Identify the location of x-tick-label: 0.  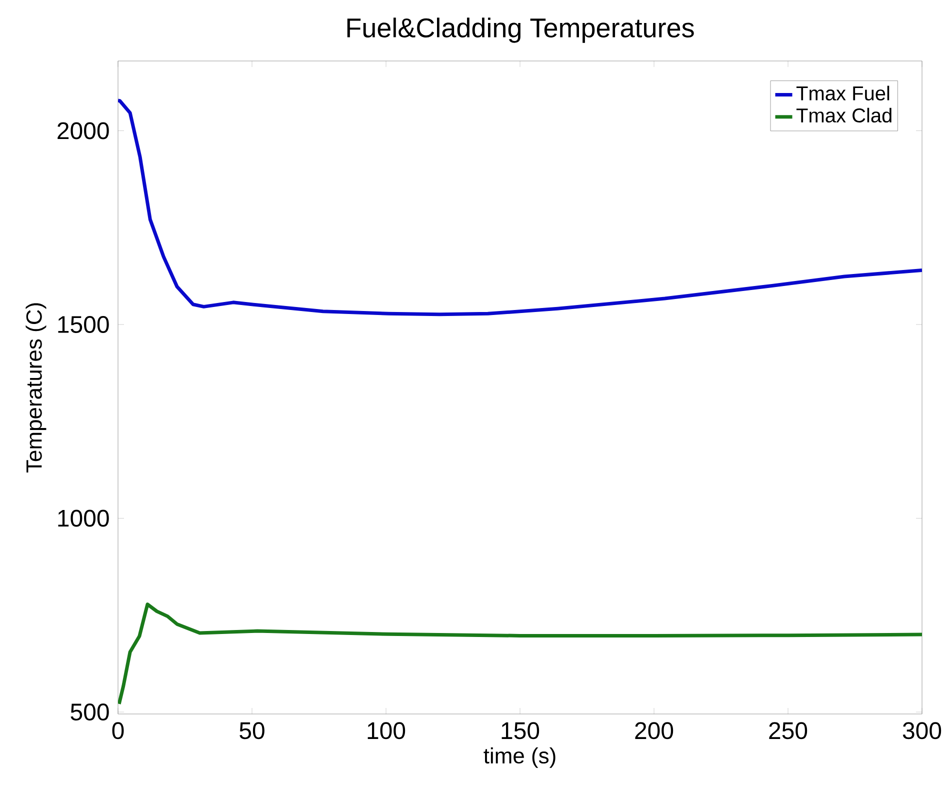
(118, 731).